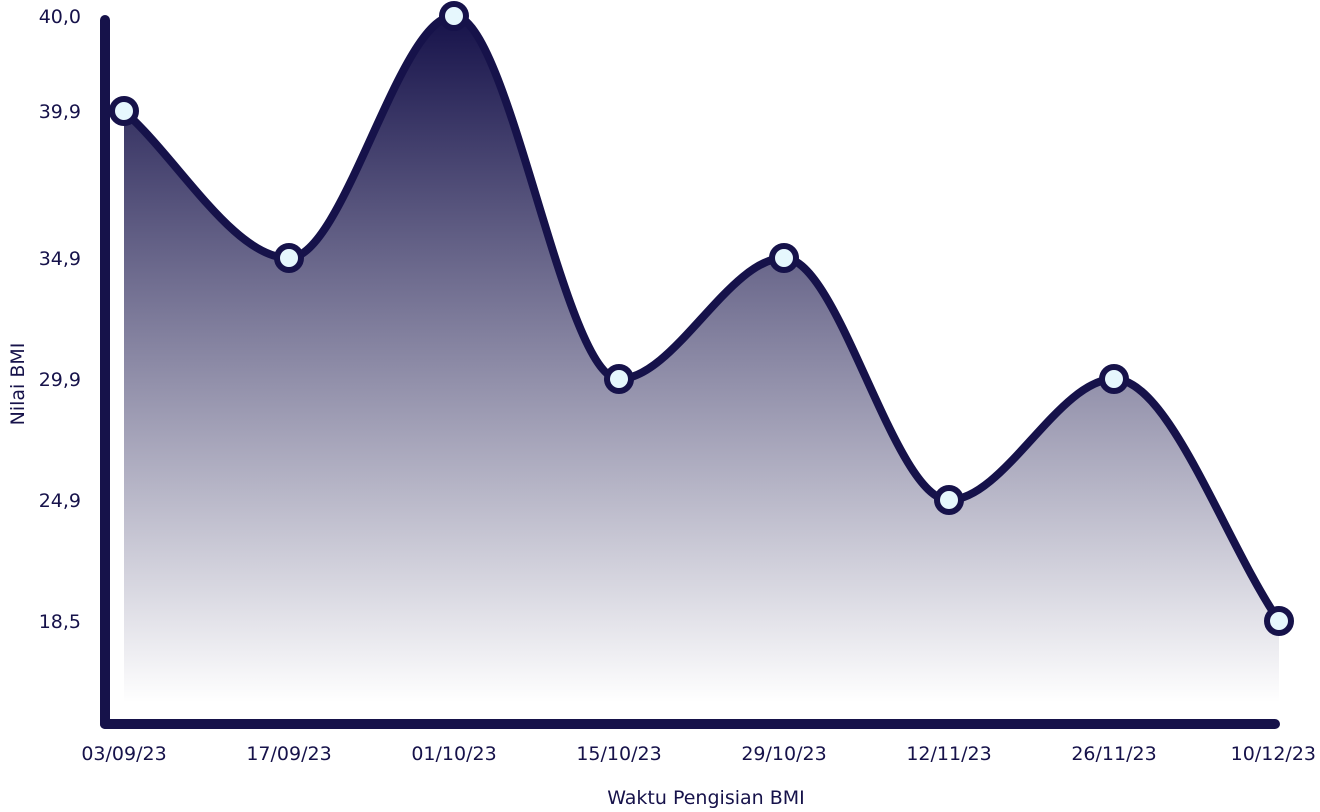  I want to click on x-tick-label: 26/11/23, so click(1113, 754).